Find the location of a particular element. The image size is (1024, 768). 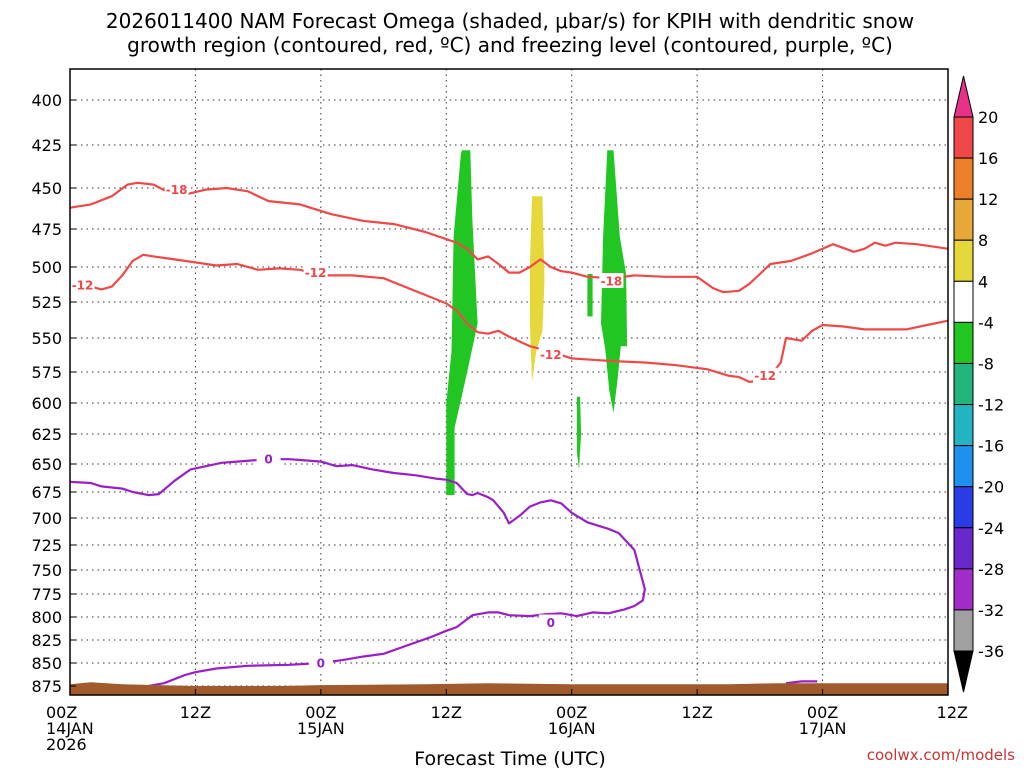

colorbar-label-0: 20 is located at coordinates (988, 117).